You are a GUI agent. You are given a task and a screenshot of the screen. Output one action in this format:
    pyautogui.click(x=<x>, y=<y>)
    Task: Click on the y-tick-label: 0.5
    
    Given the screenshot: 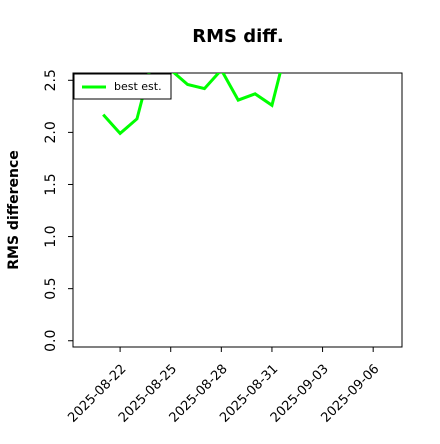 What is the action you would take?
    pyautogui.click(x=51, y=289)
    